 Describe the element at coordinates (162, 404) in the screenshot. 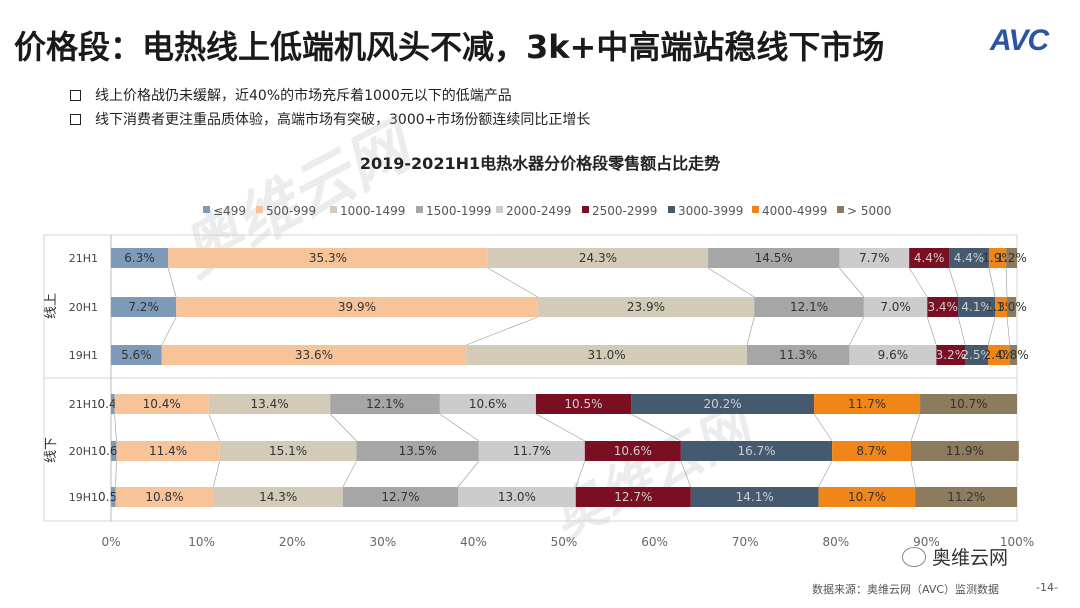

I see `bar-data-label: 10.4%` at that location.